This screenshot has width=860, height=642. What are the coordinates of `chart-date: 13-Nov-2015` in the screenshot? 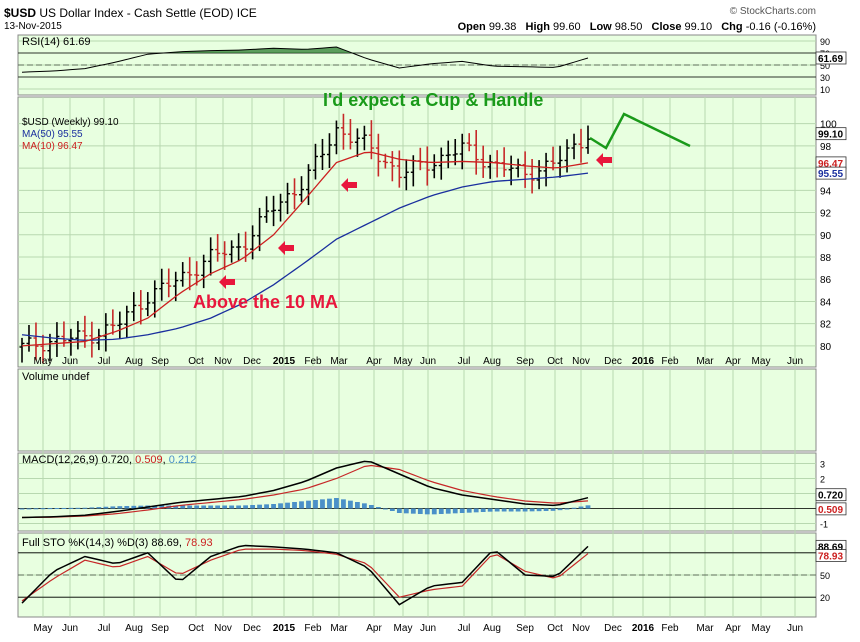 It's located at (33, 26).